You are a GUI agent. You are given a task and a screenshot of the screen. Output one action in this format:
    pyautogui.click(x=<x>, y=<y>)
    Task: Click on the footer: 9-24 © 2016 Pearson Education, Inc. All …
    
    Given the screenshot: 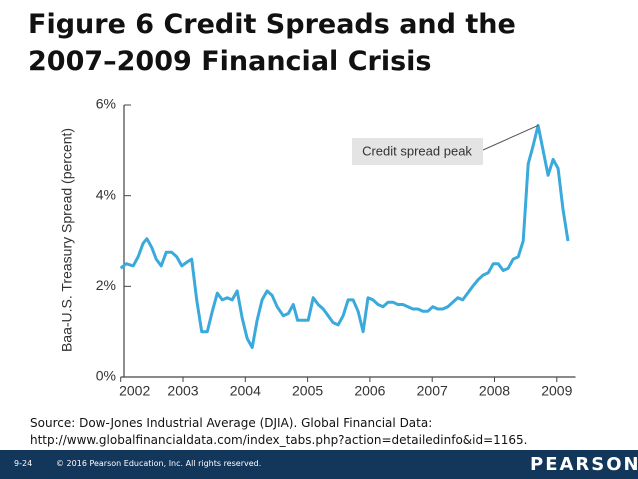 What is the action you would take?
    pyautogui.click(x=319, y=464)
    